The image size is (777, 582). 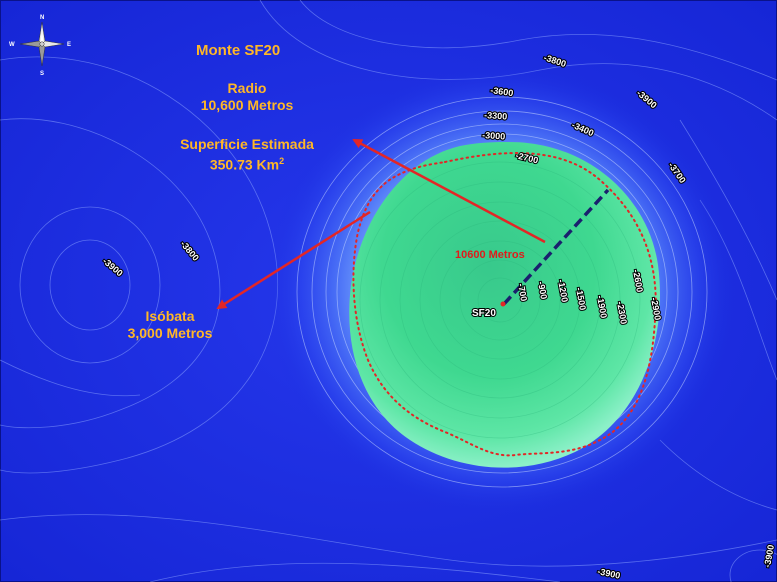 What do you see at coordinates (490, 255) in the screenshot?
I see `radius-line-label: 10600 Metros` at bounding box center [490, 255].